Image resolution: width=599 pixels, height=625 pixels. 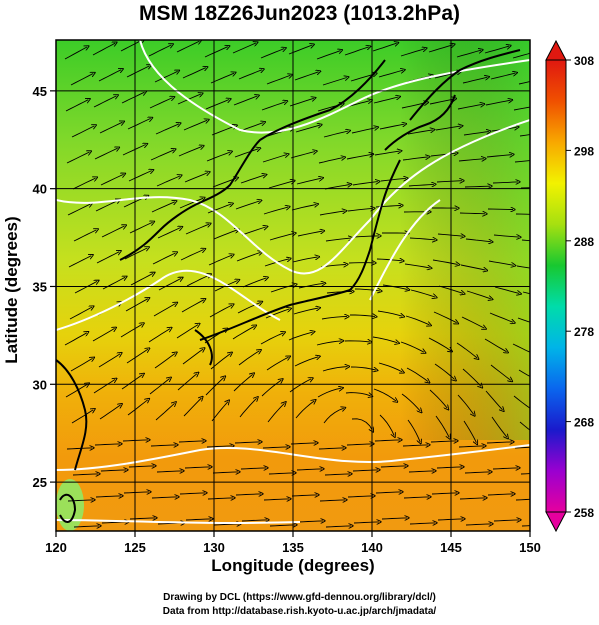 I want to click on chart-title: MSM 18Z26Jun2023 (1013.2hPa), so click(x=299, y=13).